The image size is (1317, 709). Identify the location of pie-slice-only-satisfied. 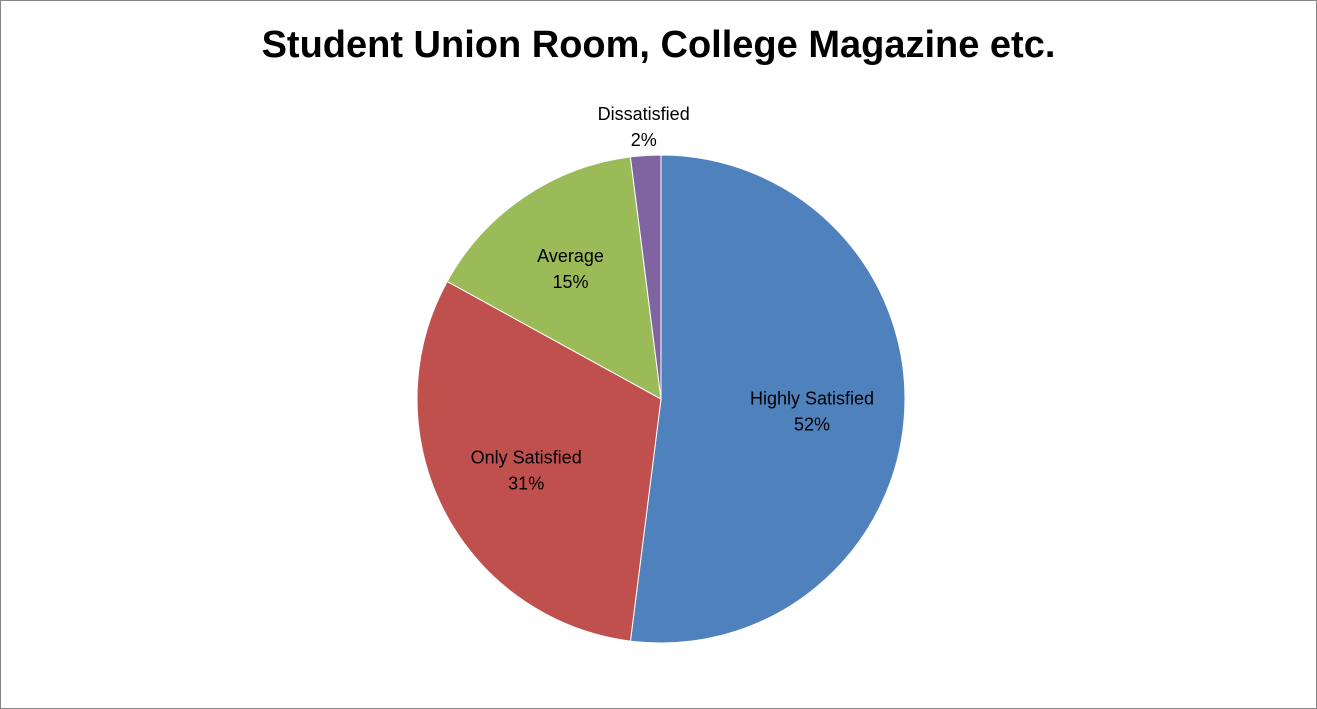
(539, 461).